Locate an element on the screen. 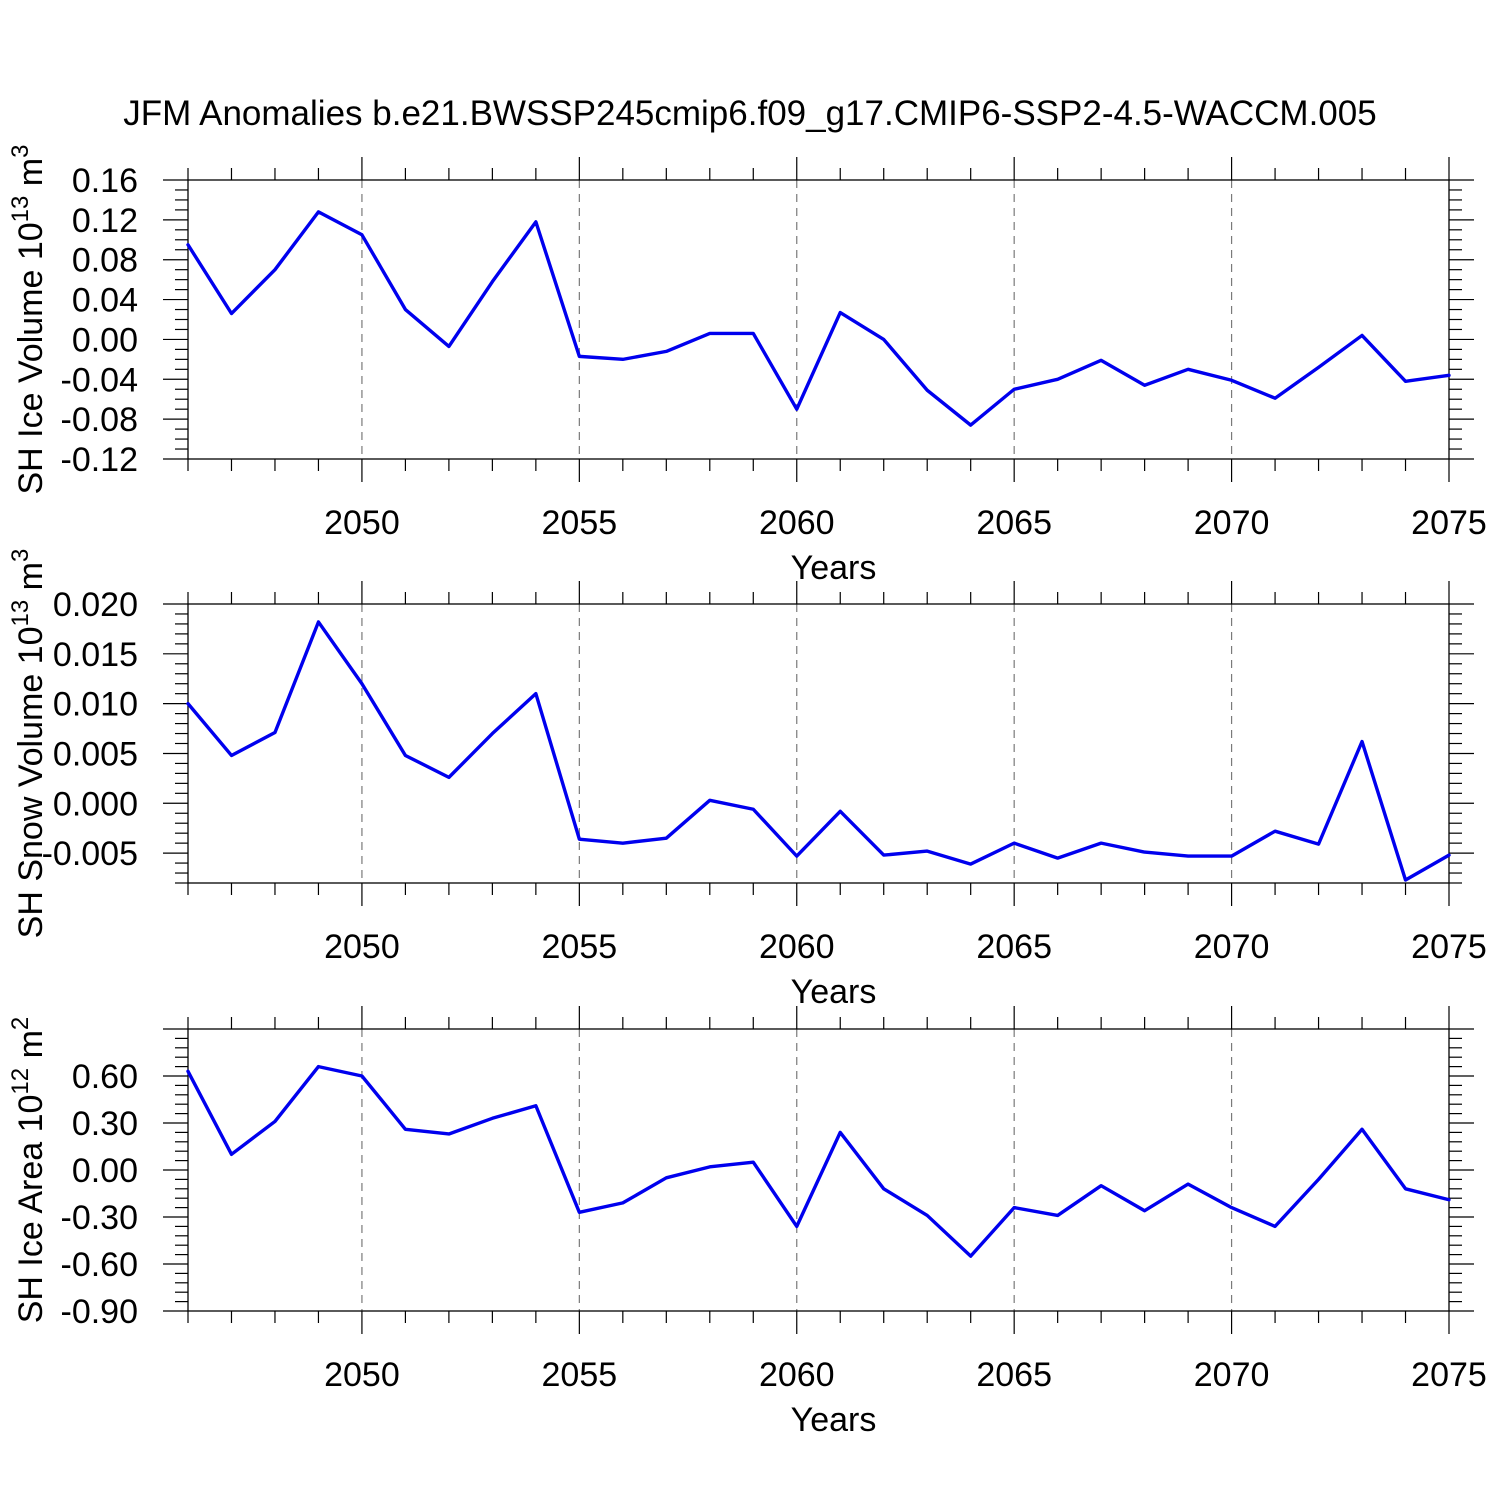  y-tick-label: 0.08 is located at coordinates (105, 261).